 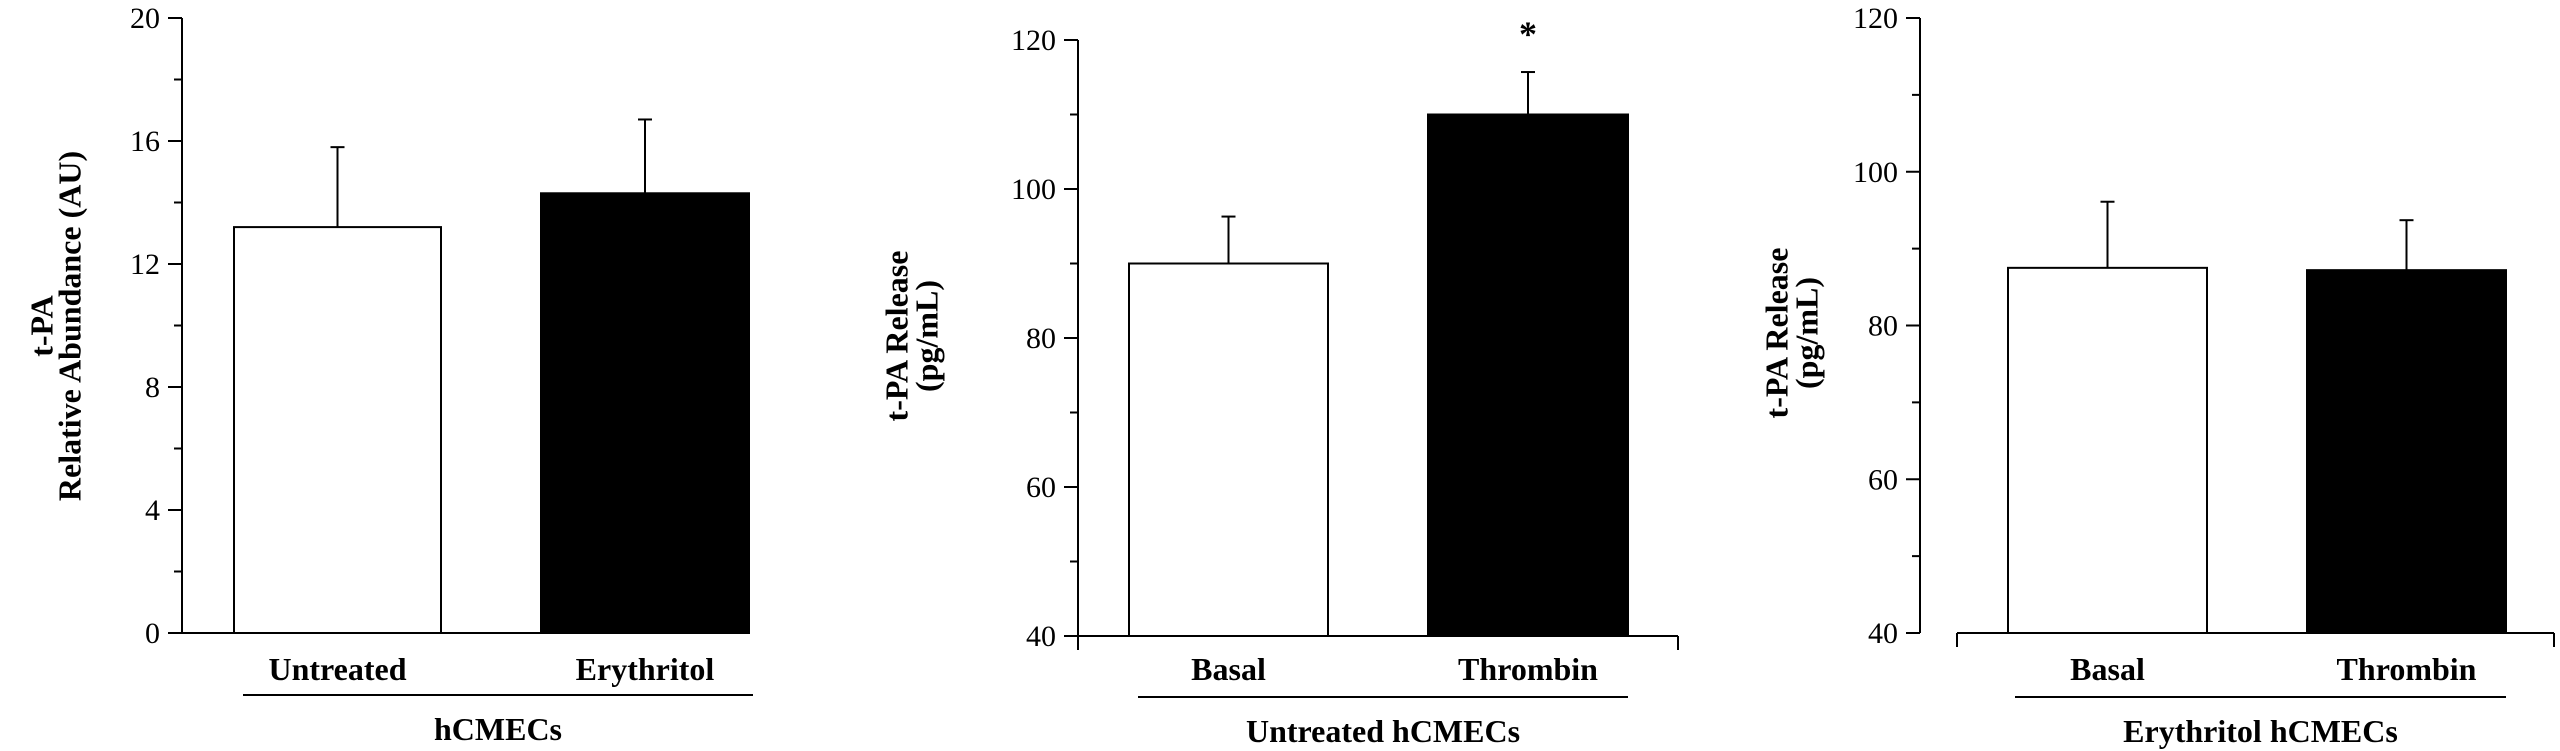 I want to click on category-label: Erythritol, so click(x=645, y=669).